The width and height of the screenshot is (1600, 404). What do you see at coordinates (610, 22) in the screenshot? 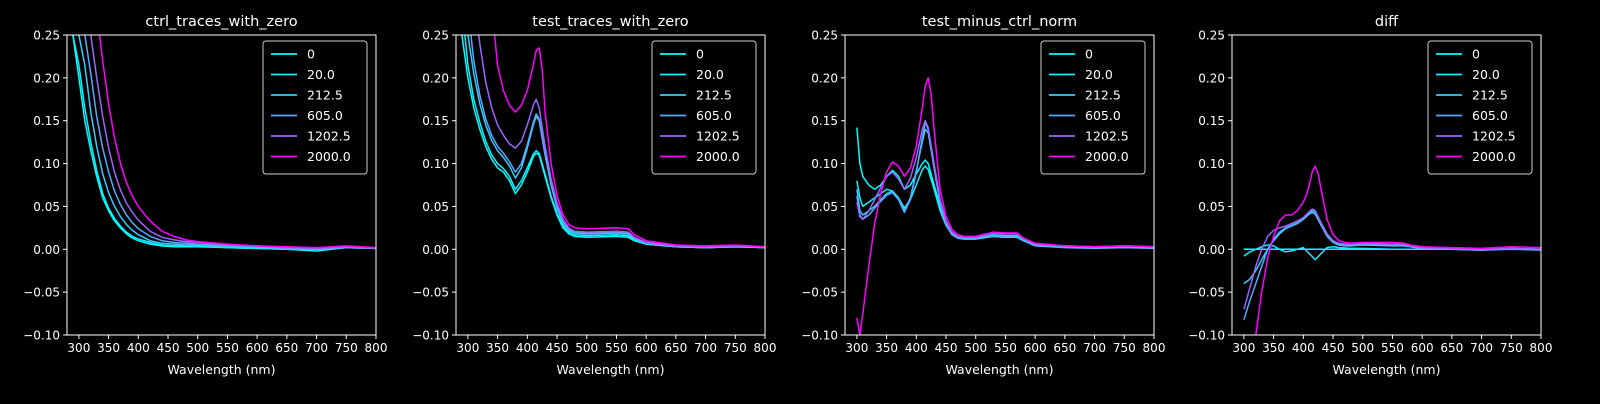
I see `chart-title: test_traces_with_zero` at bounding box center [610, 22].